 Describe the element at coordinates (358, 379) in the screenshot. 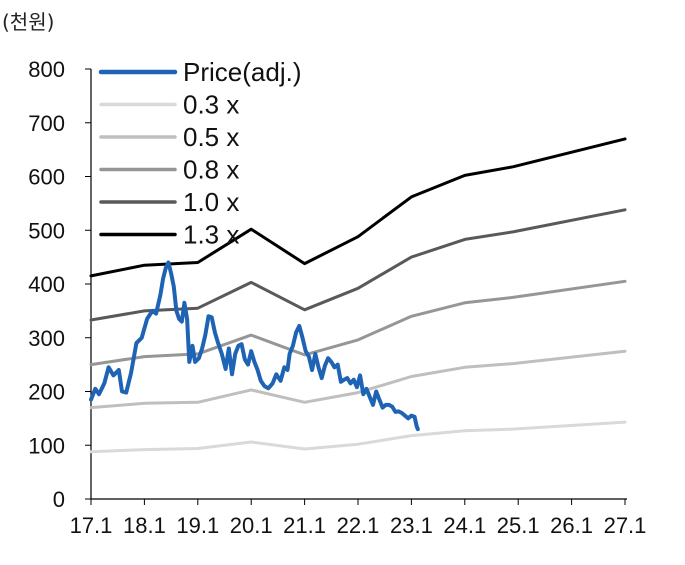

I see `series-line-0-5-x` at that location.